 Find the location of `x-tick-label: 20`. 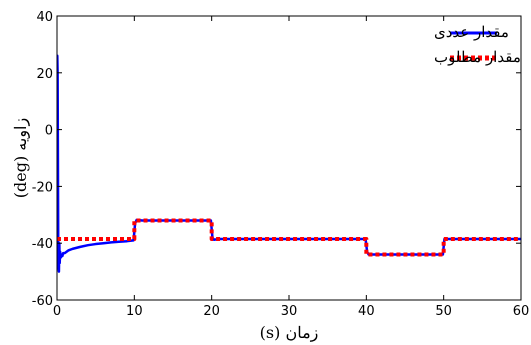

x-tick-label: 20 is located at coordinates (211, 311).